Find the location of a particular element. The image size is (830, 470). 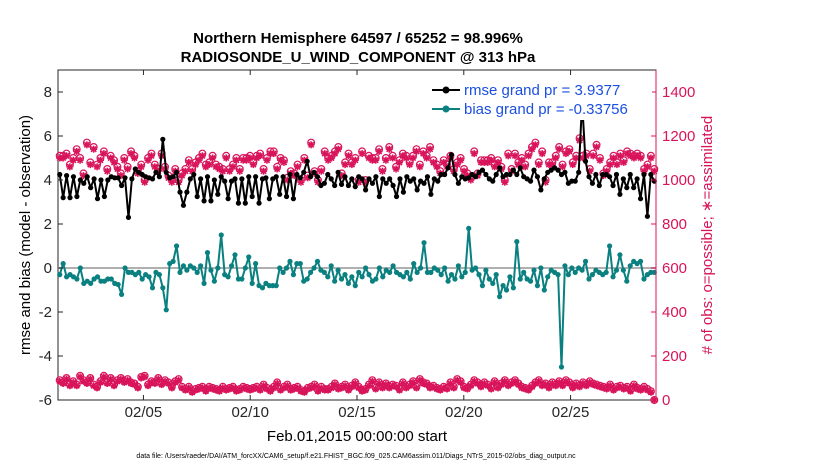

legend-rmse-label: rmse grand pr = 3.9377 is located at coordinates (542, 90).